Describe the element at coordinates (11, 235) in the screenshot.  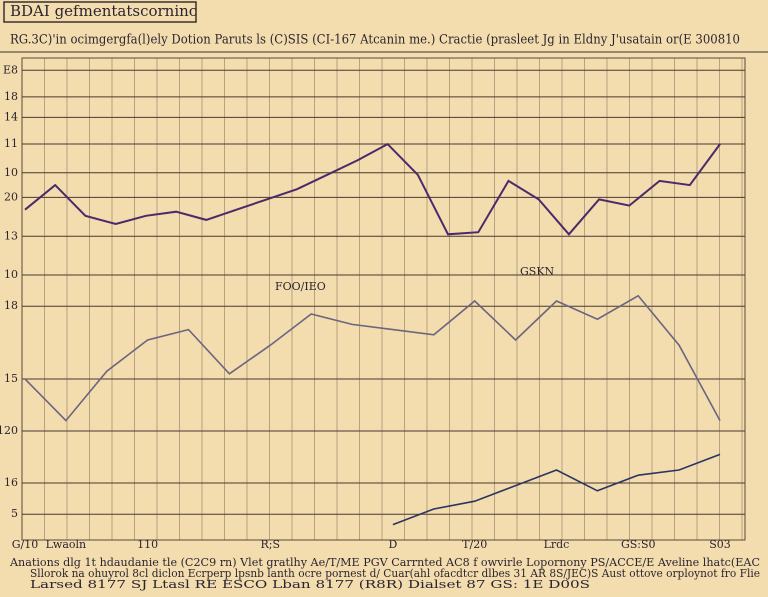
I see `y-tick-label: 13` at that location.